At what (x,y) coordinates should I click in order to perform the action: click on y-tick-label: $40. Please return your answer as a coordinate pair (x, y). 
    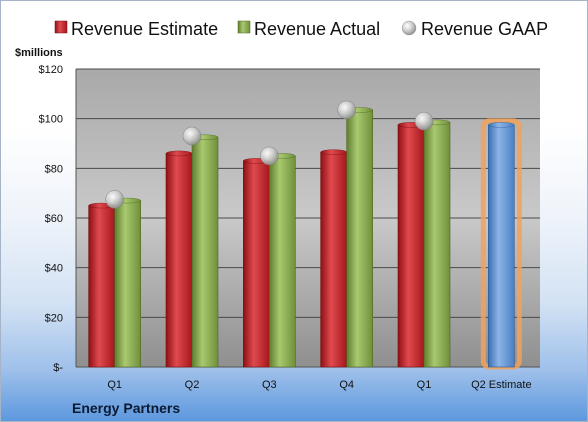
    Looking at the image, I should click on (54, 269).